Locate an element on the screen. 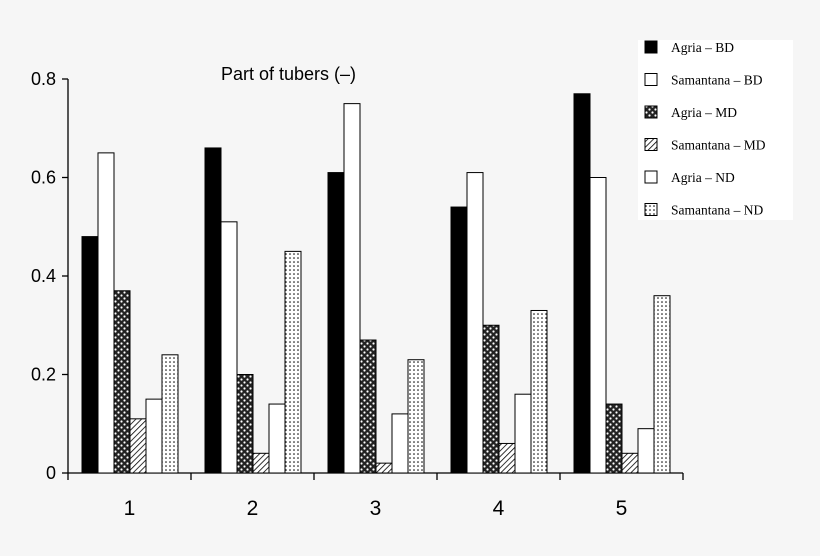 The height and width of the screenshot is (556, 820). legend-label: Agria – MD is located at coordinates (704, 112).